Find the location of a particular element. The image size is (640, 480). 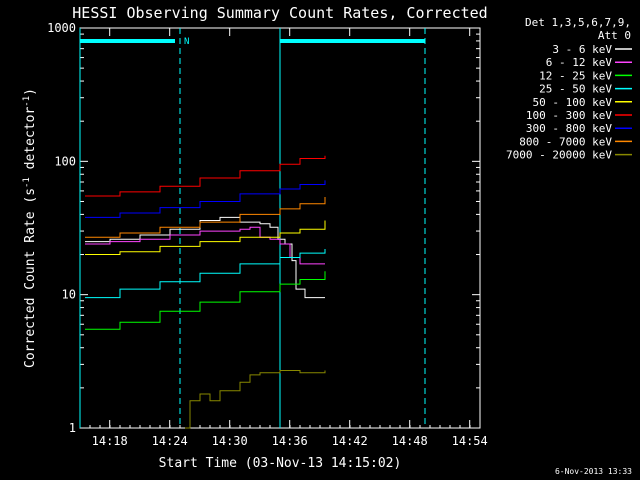

legend-label-6: 300 - 800 keV is located at coordinates (569, 128).